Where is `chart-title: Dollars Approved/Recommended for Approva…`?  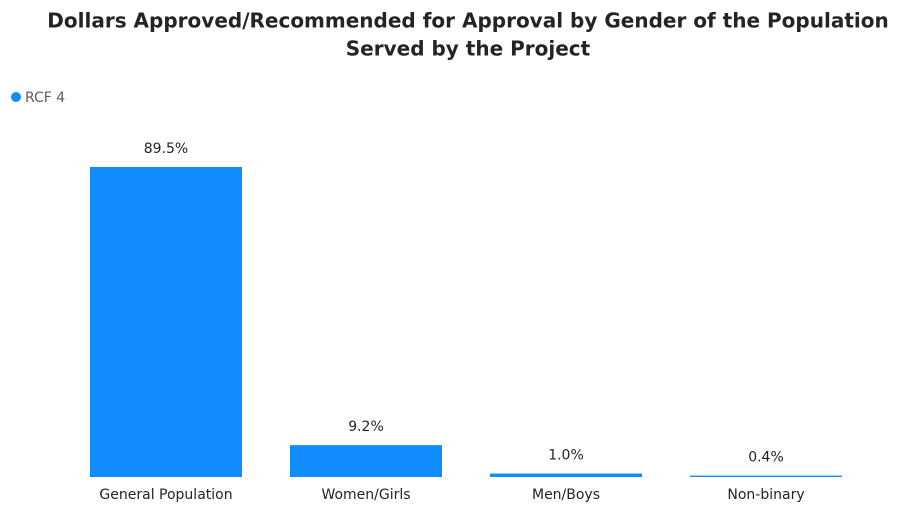
chart-title: Dollars Approved/Recommended for Approva… is located at coordinates (467, 21).